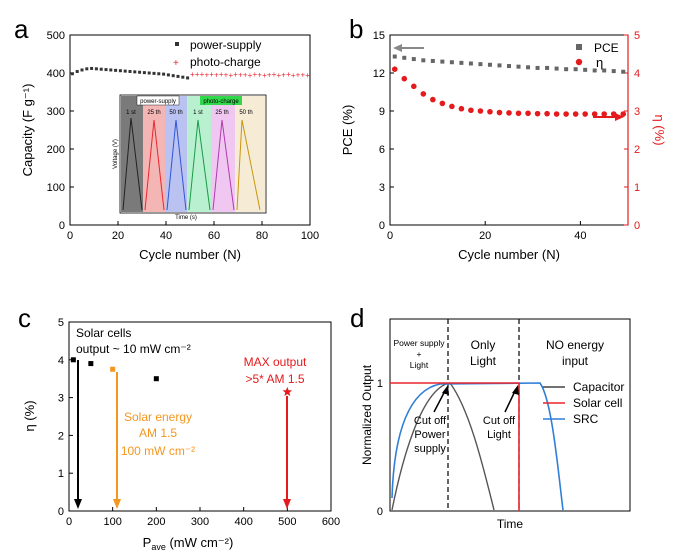 The height and width of the screenshot is (556, 674). Describe the element at coordinates (166, 236) in the screenshot. I see `x-tick-label-a: 40` at that location.